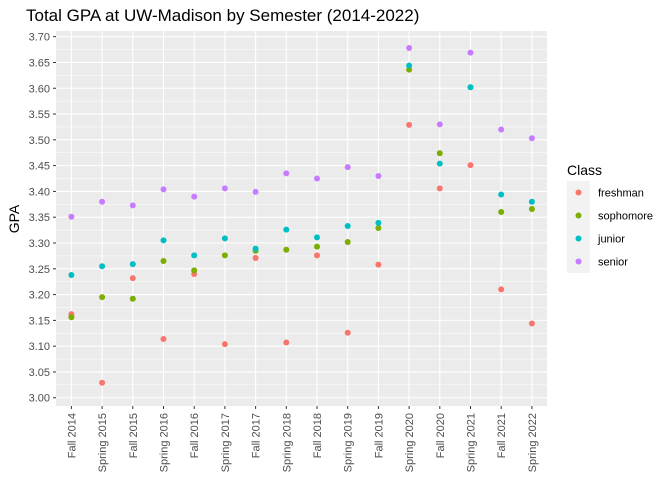 The width and height of the screenshot is (672, 480). I want to click on legend-symbol-freshman, so click(578, 192).